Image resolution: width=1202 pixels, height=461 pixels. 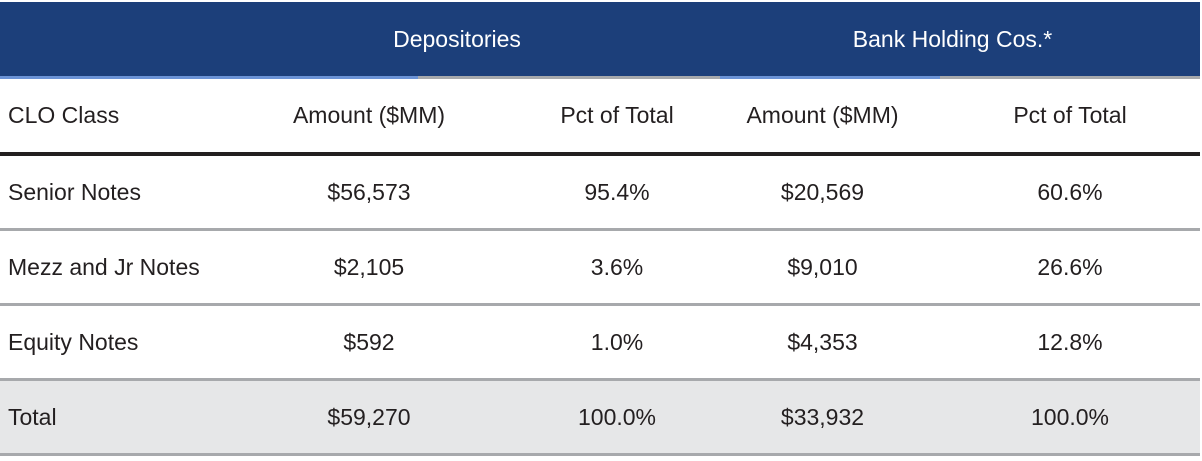 What do you see at coordinates (457, 38) in the screenshot?
I see `group-header-depositories: Depositories` at bounding box center [457, 38].